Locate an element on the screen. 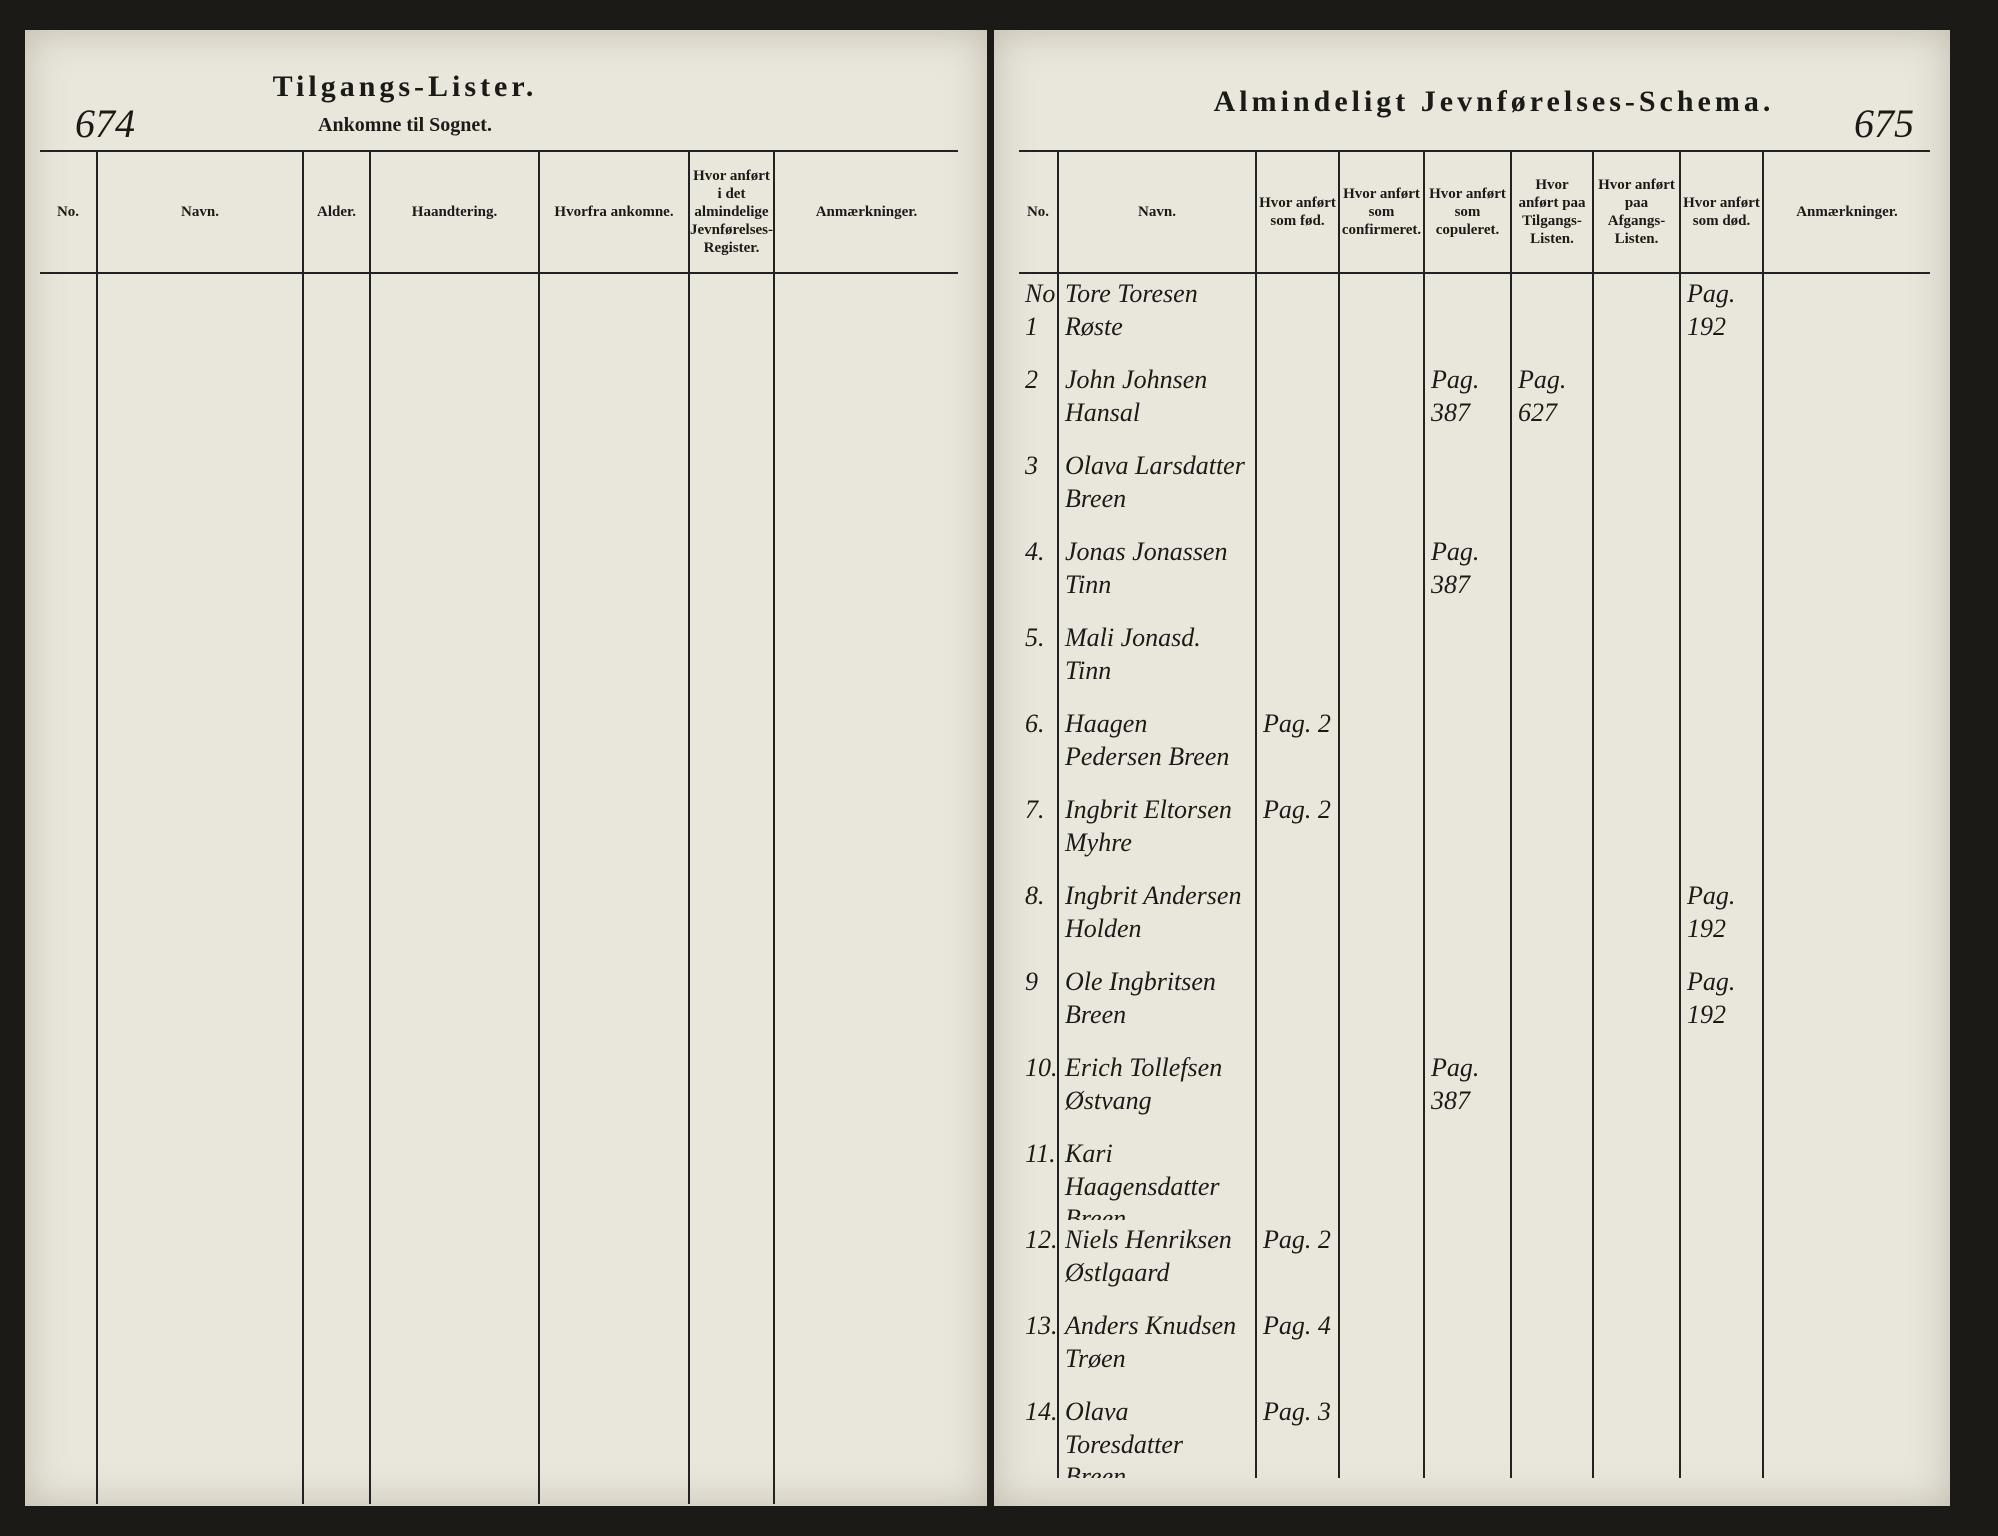 The image size is (1998, 1536). entry-cell: Mali Jonasd. Tinn is located at coordinates (1156, 661).